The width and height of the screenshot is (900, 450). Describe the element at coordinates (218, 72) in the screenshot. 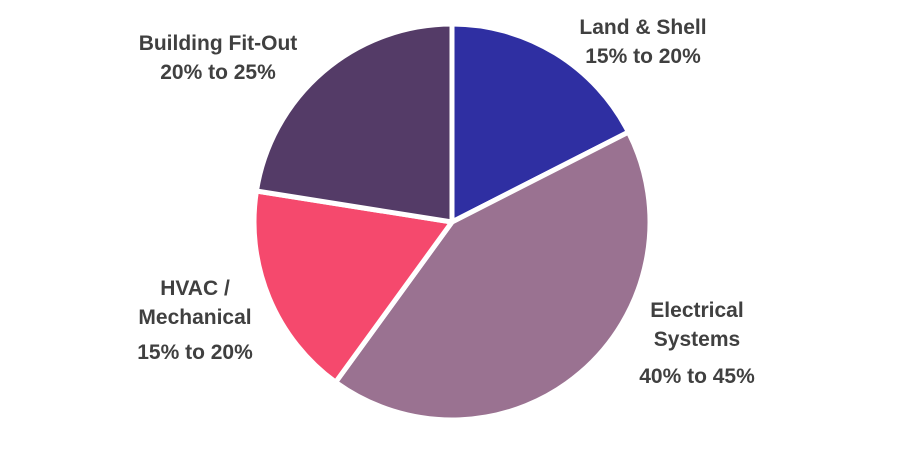

I see `slice-range-building-fit-out: 20% to 25%` at that location.